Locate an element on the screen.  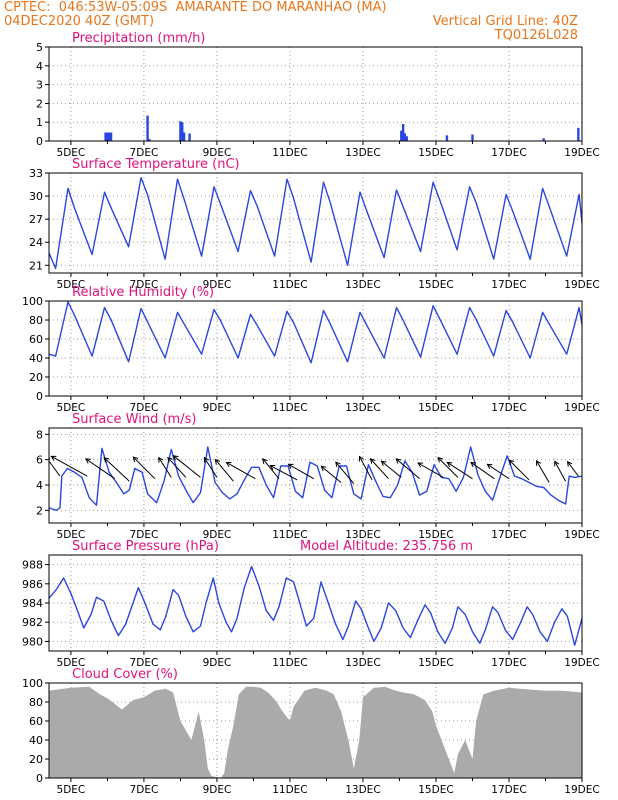
series-temp is located at coordinates (315, 223).